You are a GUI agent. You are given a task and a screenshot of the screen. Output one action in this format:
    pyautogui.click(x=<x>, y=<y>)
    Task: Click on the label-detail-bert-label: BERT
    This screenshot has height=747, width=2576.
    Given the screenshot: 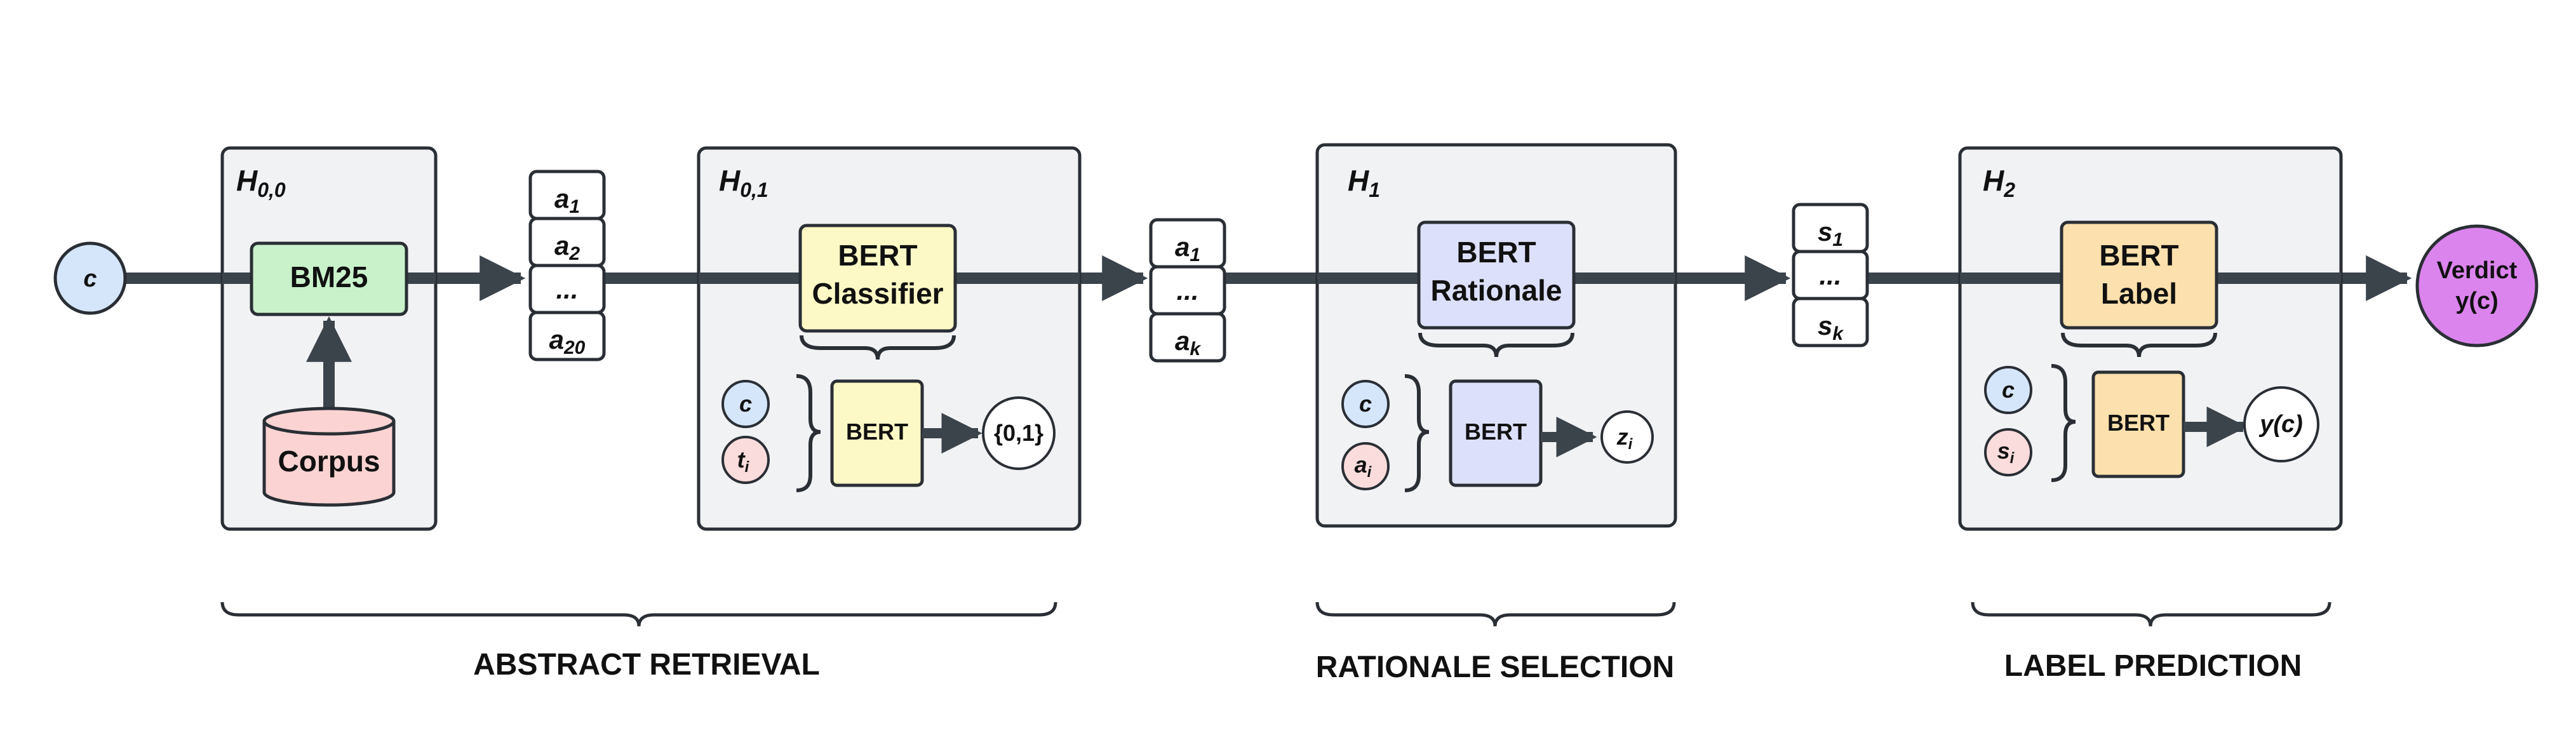 What is the action you would take?
    pyautogui.click(x=2138, y=423)
    